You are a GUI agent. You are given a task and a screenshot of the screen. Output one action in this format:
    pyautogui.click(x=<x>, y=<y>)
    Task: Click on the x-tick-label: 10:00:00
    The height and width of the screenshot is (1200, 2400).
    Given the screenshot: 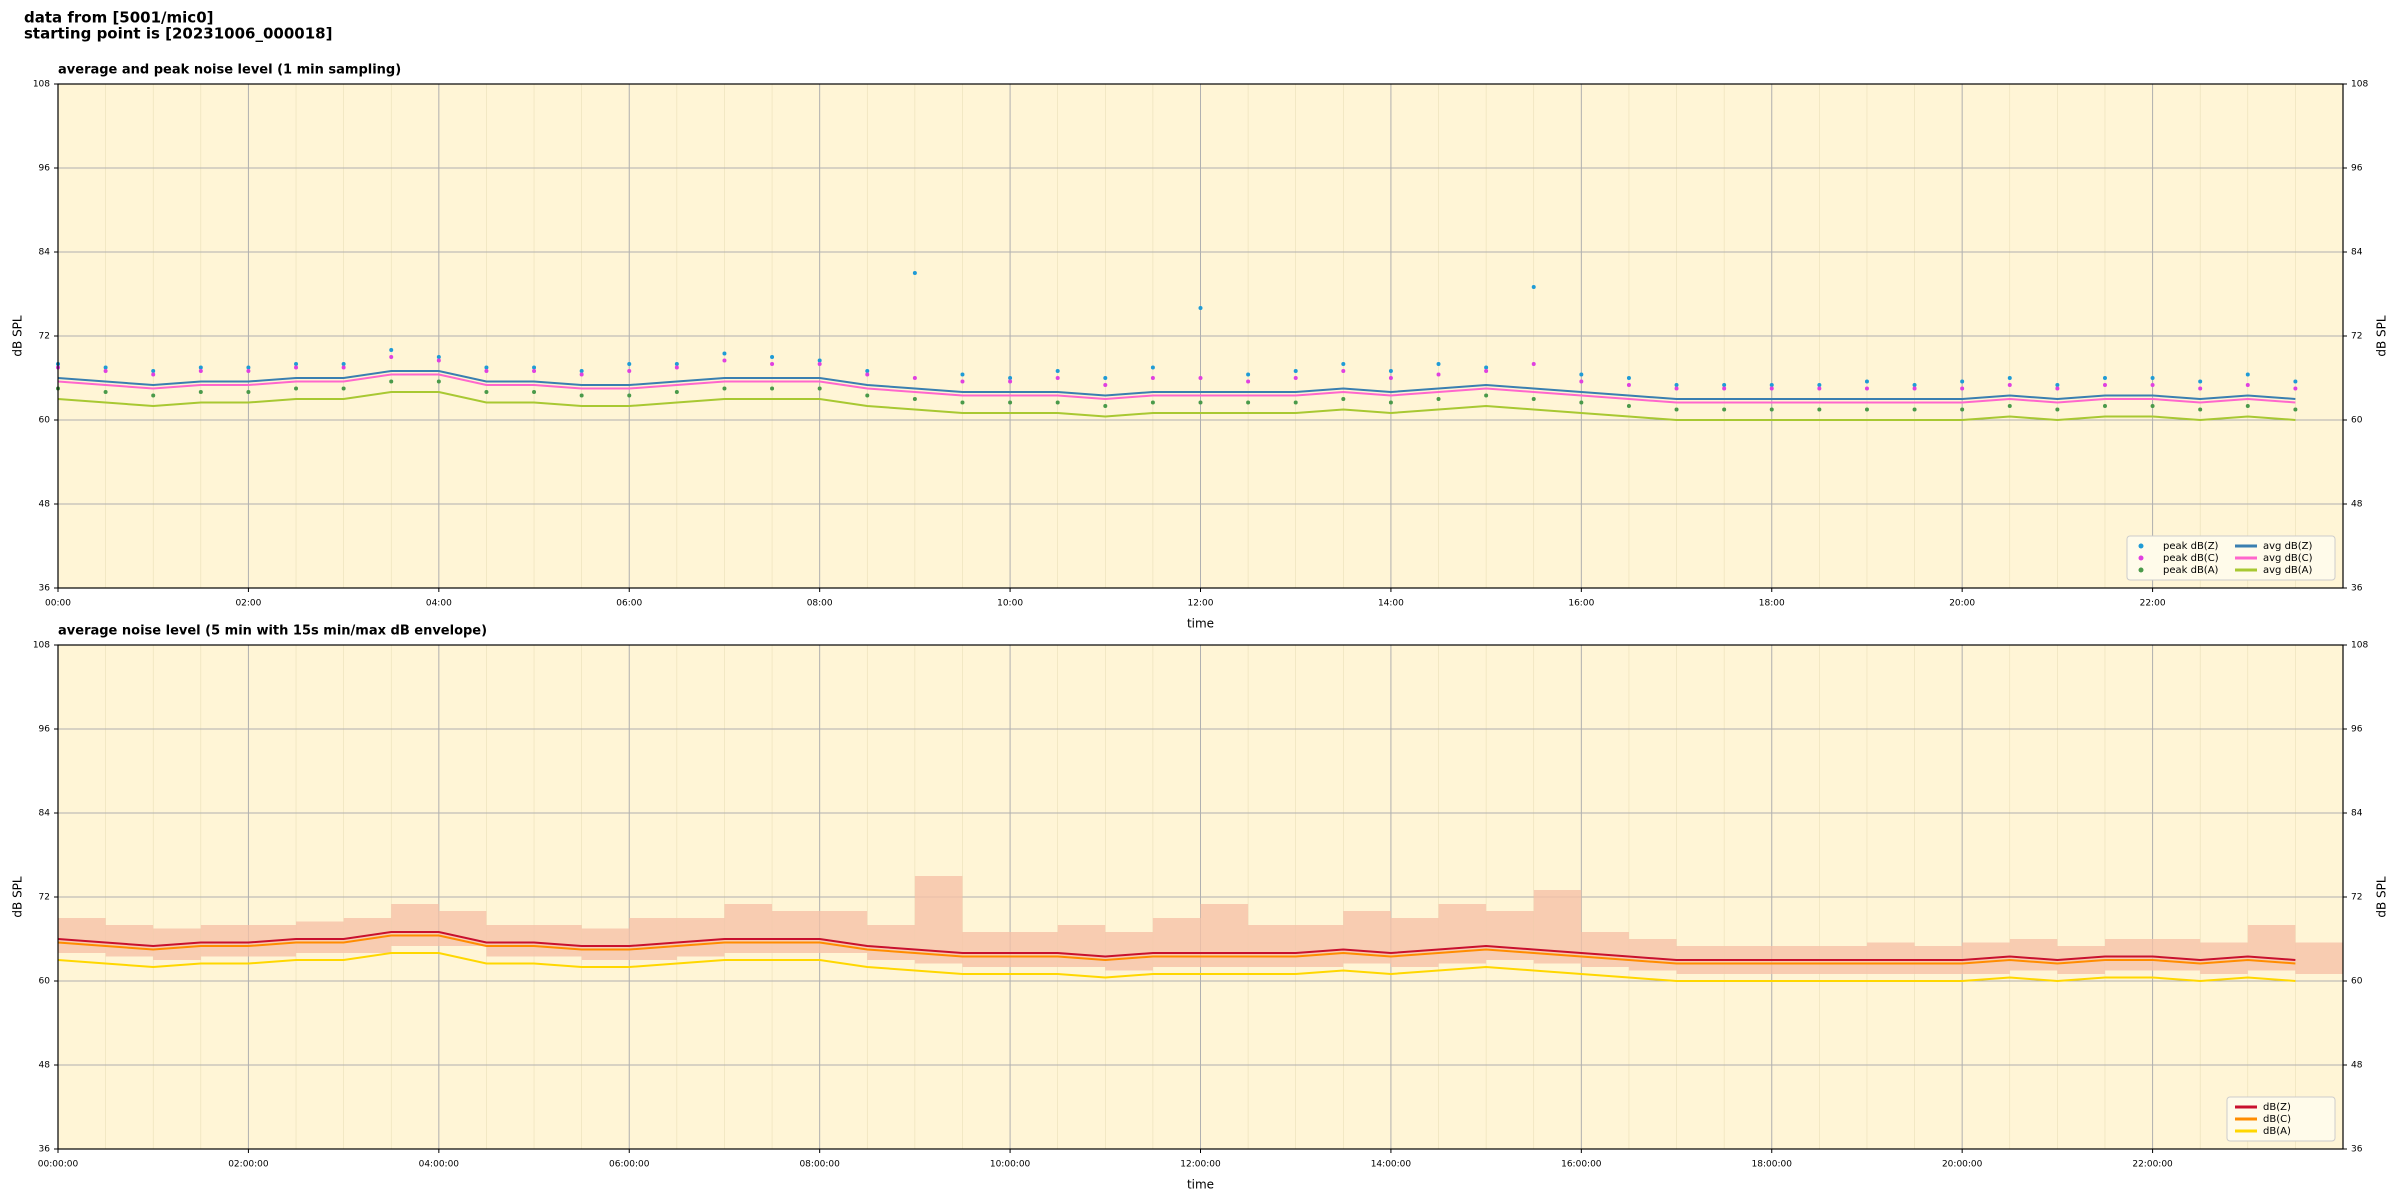 What is the action you would take?
    pyautogui.click(x=1010, y=1165)
    